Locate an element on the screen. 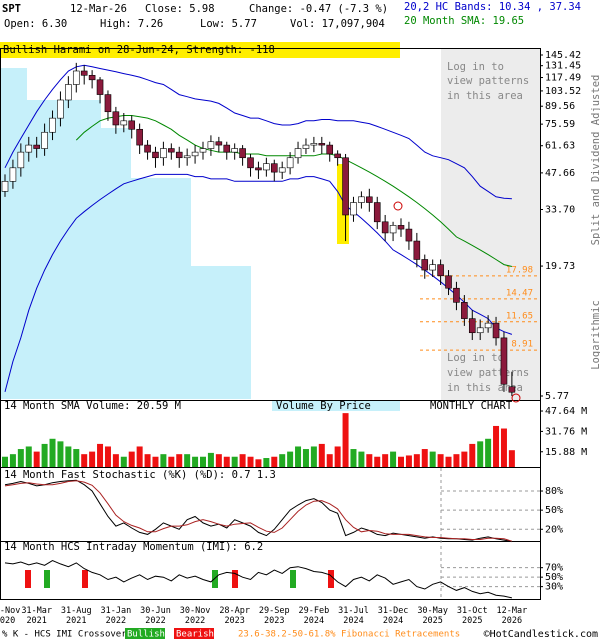  locked-line: view patterns is located at coordinates (488, 81).